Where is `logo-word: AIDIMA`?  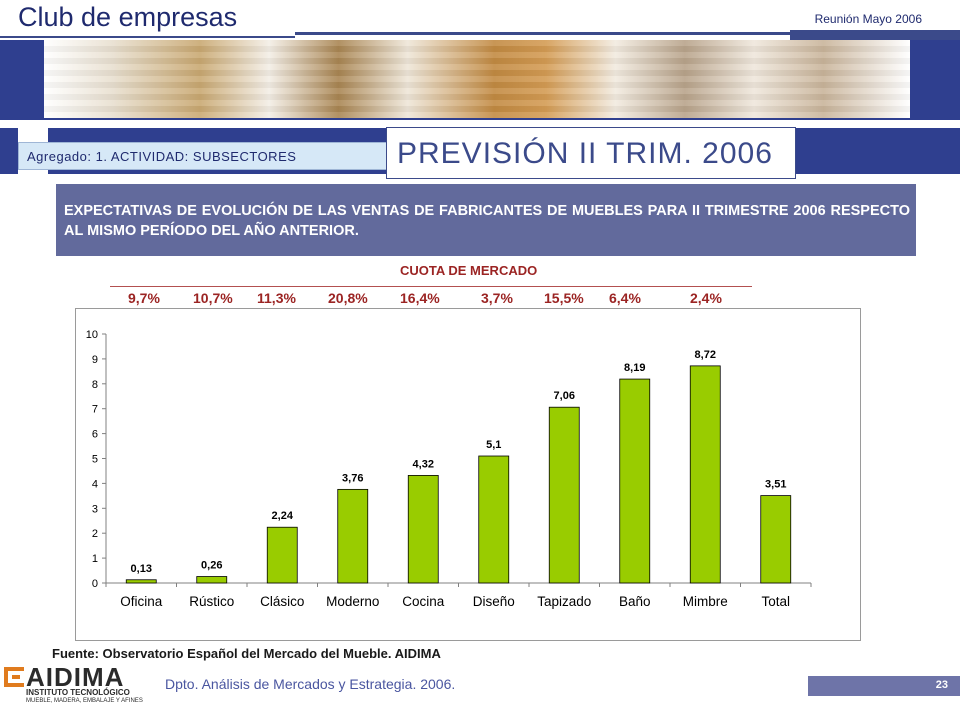 logo-word: AIDIMA is located at coordinates (75, 677).